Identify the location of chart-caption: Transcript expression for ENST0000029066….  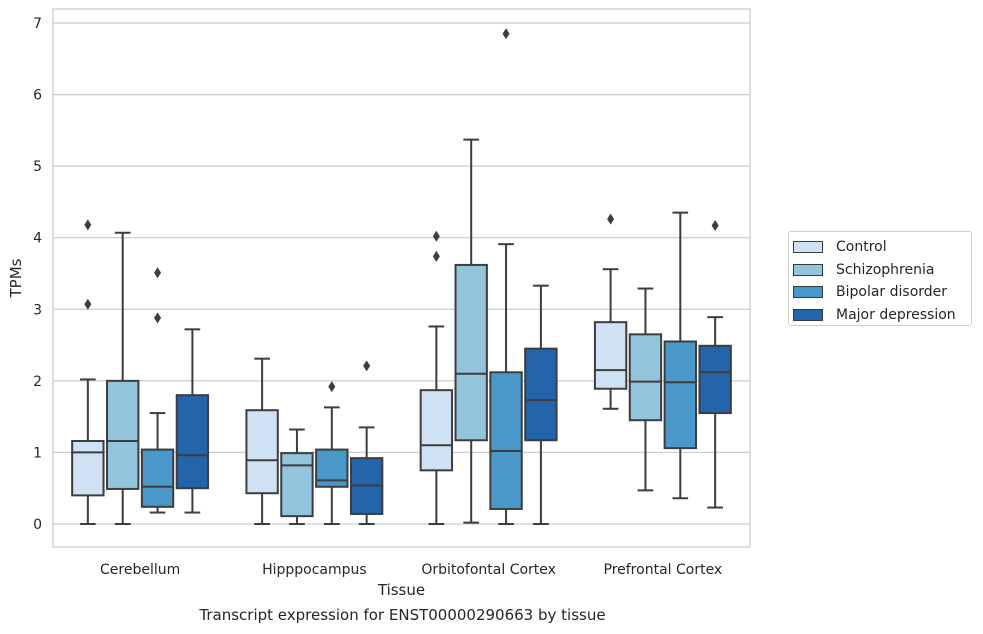
(402, 615).